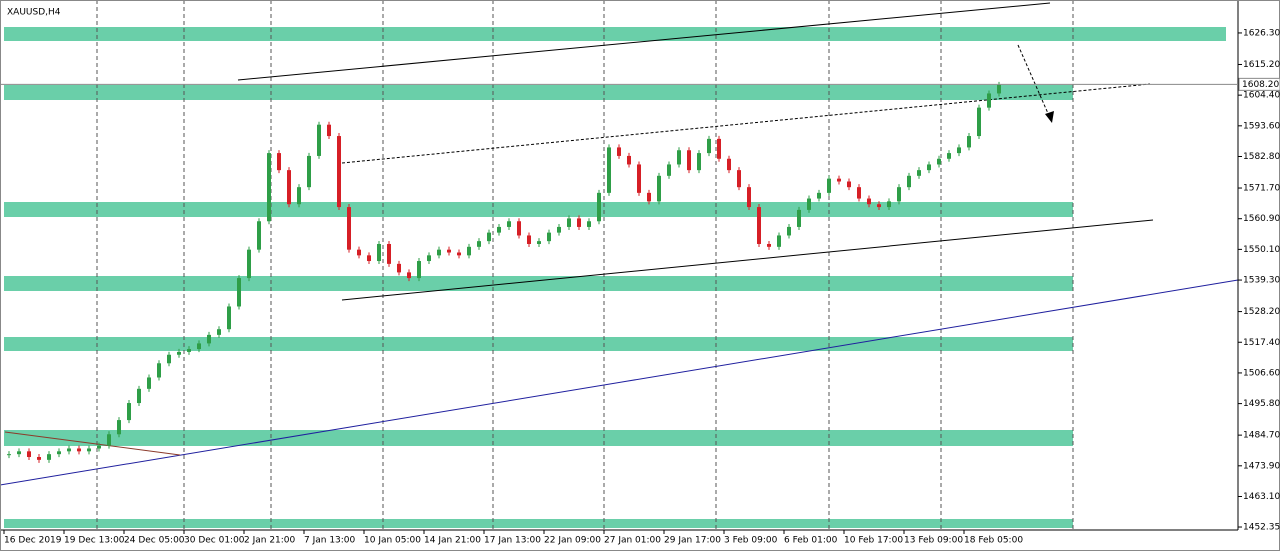 The image size is (1280, 551). What do you see at coordinates (452, 541) in the screenshot?
I see `x-tick-label: 14 Jan 21:00` at bounding box center [452, 541].